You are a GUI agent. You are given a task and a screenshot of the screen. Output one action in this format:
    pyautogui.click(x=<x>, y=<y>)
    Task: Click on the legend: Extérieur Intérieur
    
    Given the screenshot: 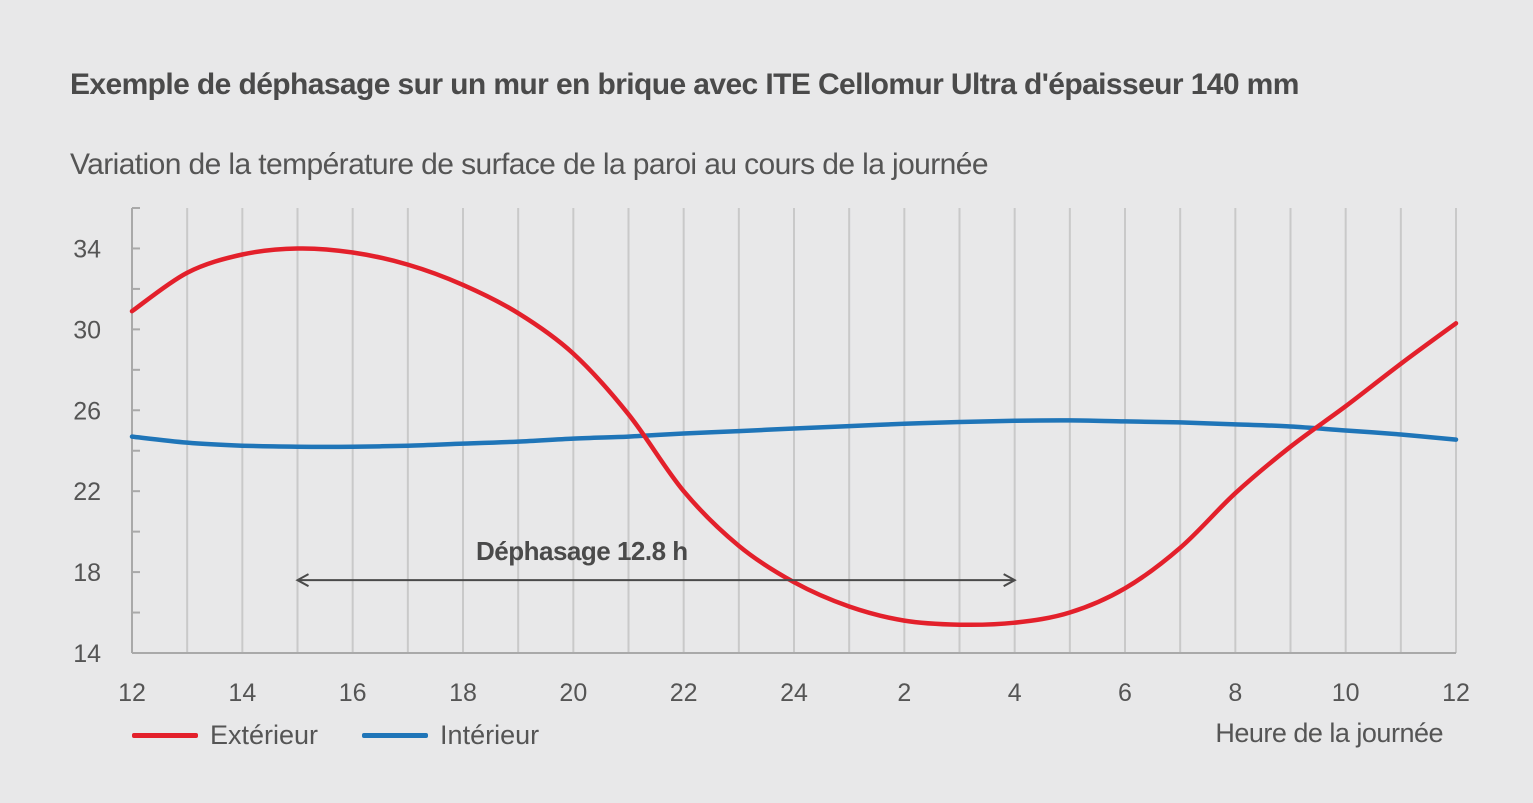 What is the action you would take?
    pyautogui.click(x=357, y=735)
    